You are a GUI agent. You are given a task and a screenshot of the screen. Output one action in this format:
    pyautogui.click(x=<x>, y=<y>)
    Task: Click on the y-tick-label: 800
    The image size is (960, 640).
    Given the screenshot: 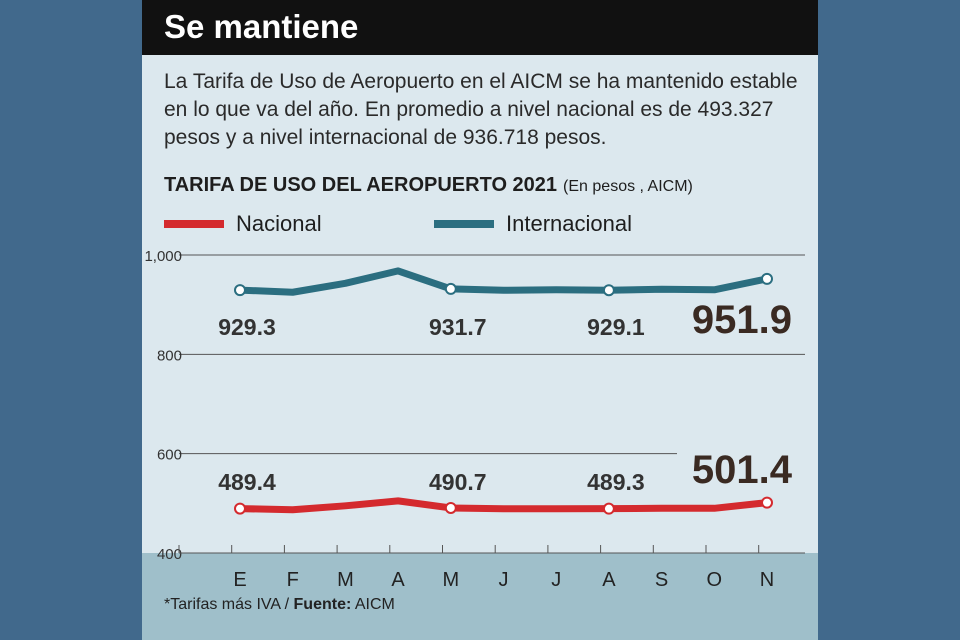 What is the action you would take?
    pyautogui.click(x=169, y=355)
    